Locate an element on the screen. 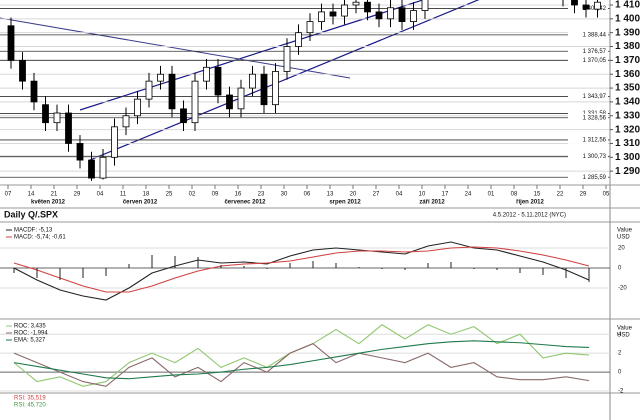  x-tick-label: 14 is located at coordinates (31, 195).